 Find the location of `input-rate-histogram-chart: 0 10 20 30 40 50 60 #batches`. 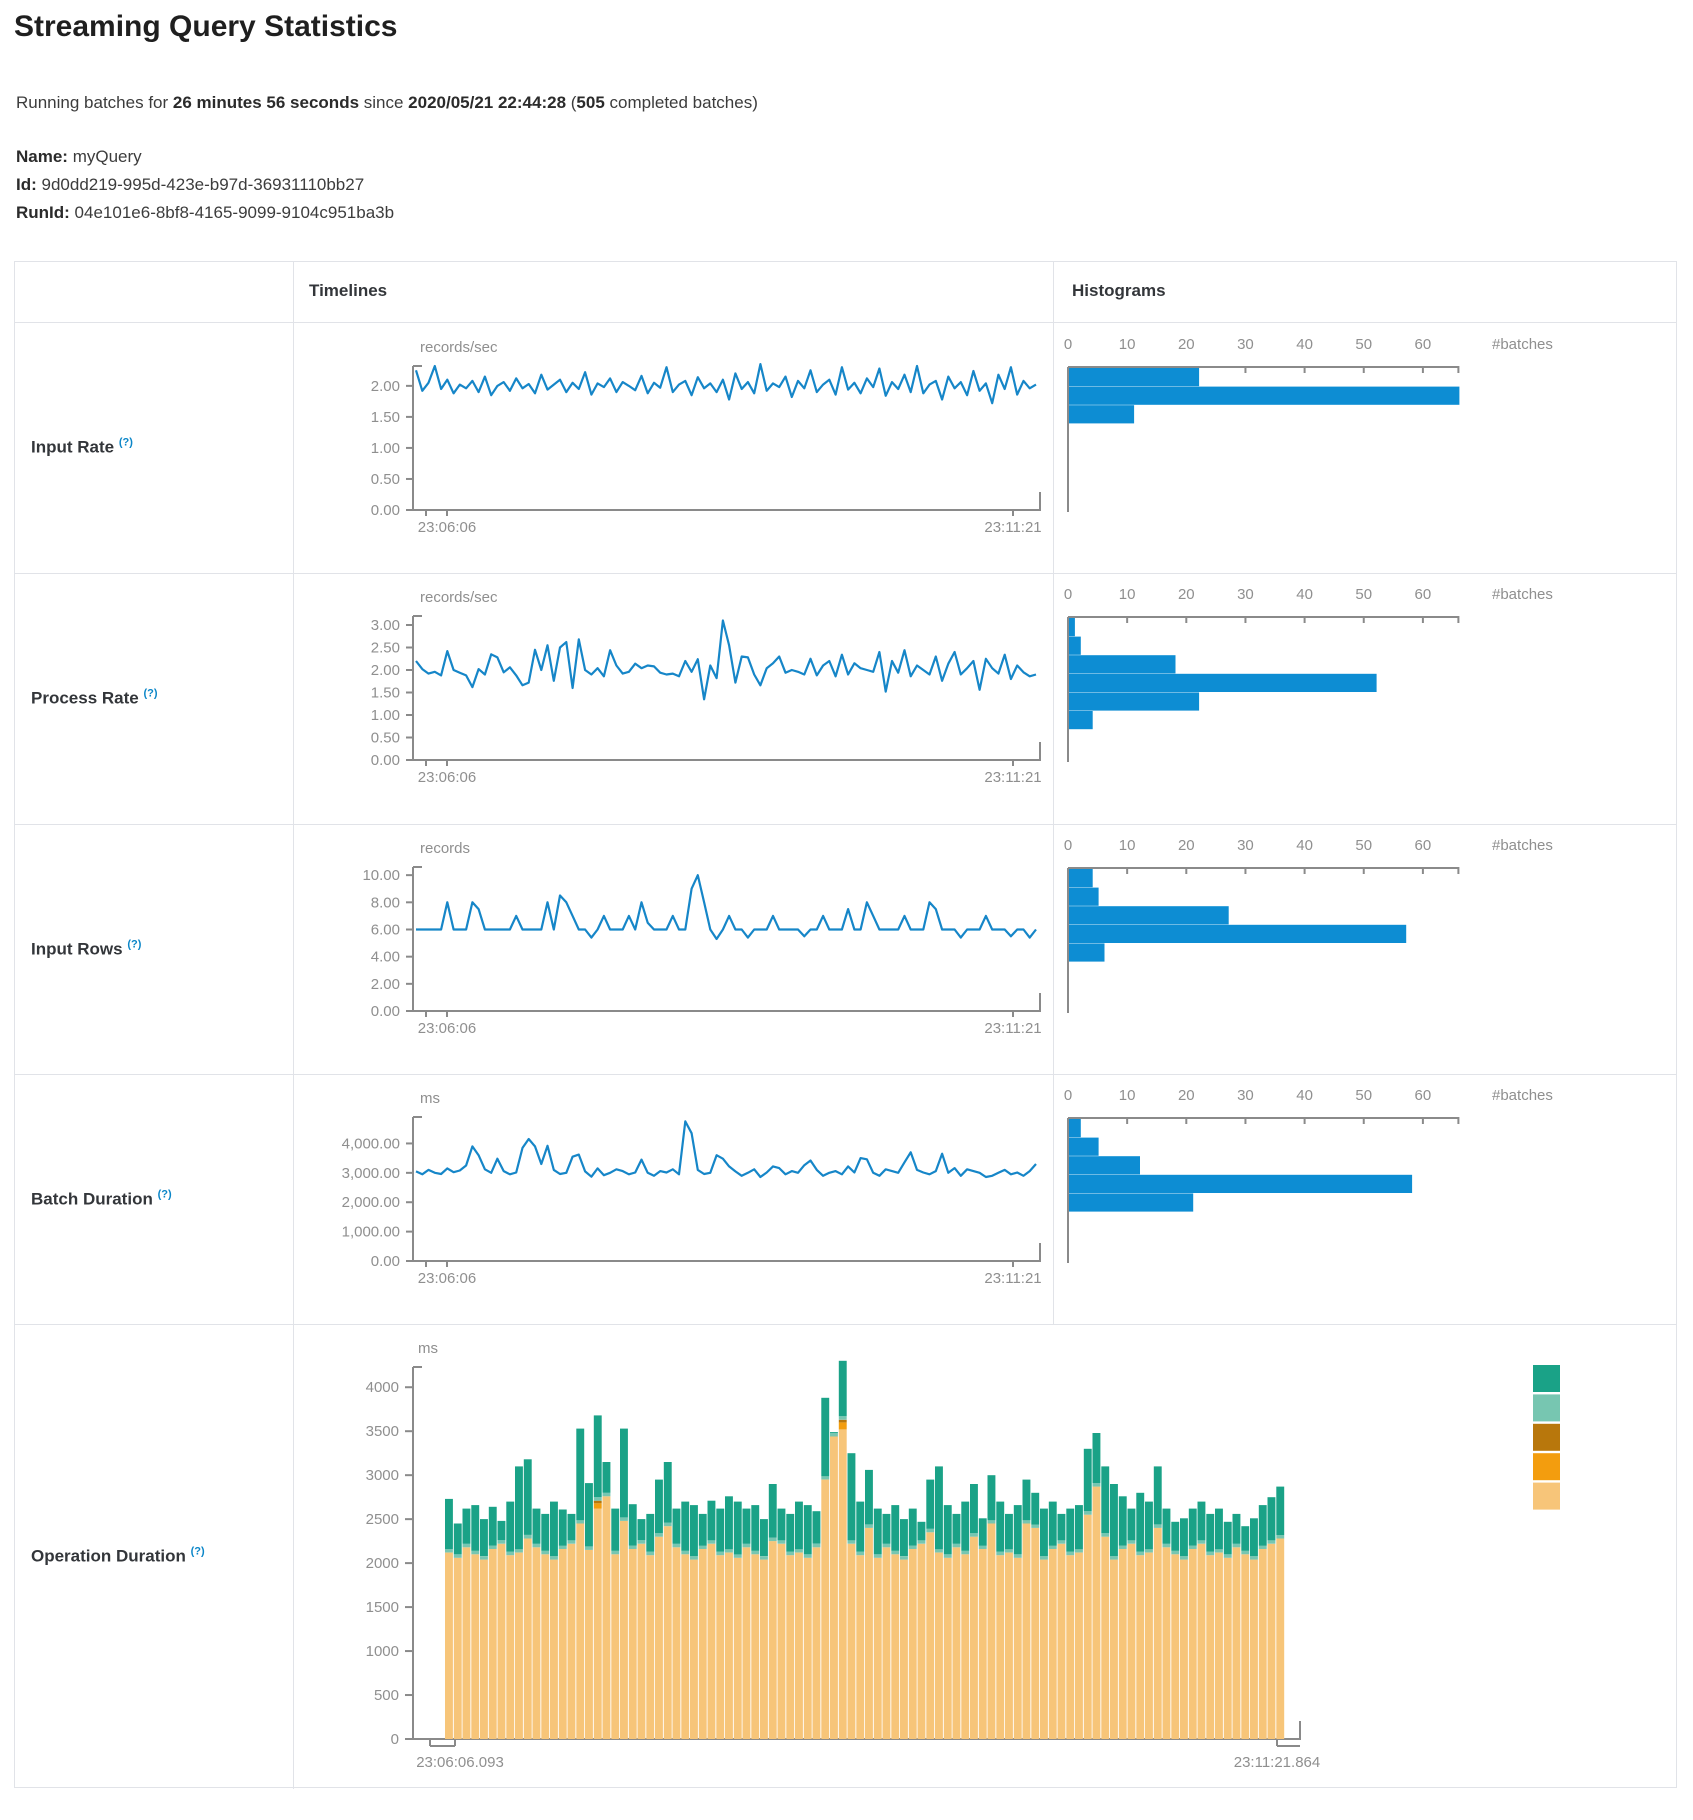

input-rate-histogram-chart: 0 10 20 30 40 50 60 #batches is located at coordinates (1308, 424).